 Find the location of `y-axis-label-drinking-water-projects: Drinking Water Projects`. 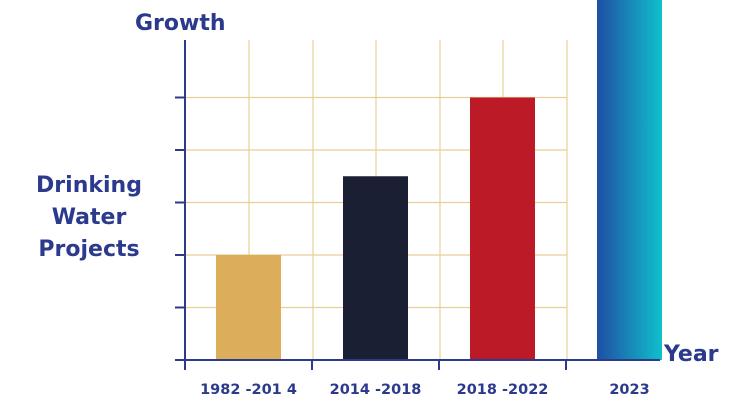

y-axis-label-drinking-water-projects: Drinking Water Projects is located at coordinates (89, 218).